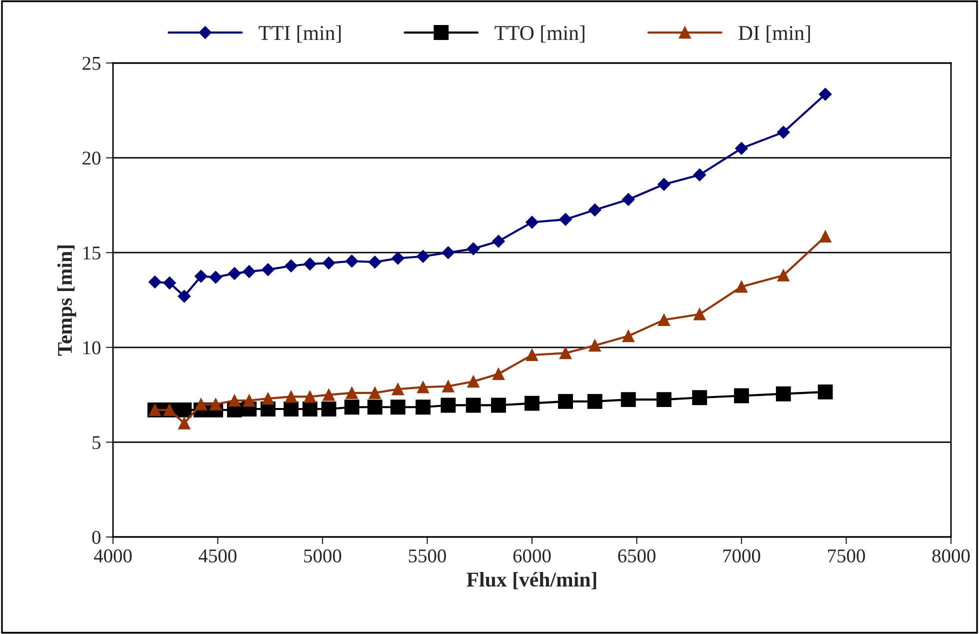  What do you see at coordinates (532, 555) in the screenshot?
I see `x-tick-label: 6000` at bounding box center [532, 555].